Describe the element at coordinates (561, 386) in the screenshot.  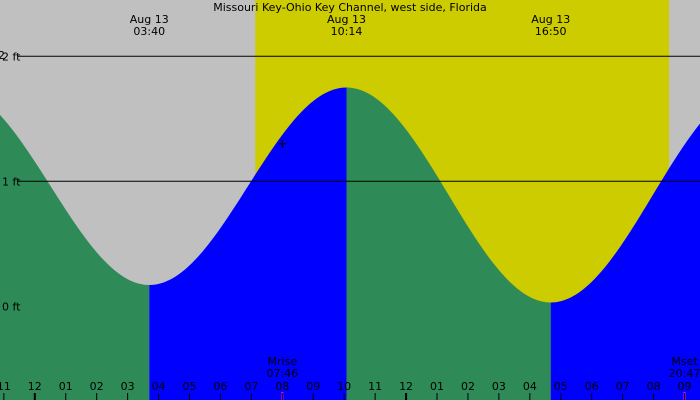
I see `hour-label-18: 05` at that location.